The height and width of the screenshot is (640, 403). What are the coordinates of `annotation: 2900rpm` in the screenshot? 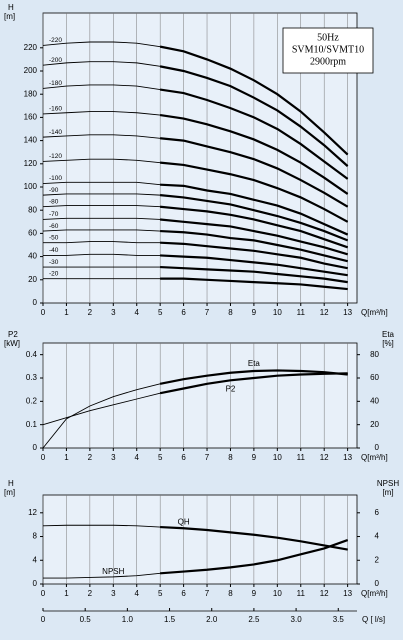 It's located at (328, 61).